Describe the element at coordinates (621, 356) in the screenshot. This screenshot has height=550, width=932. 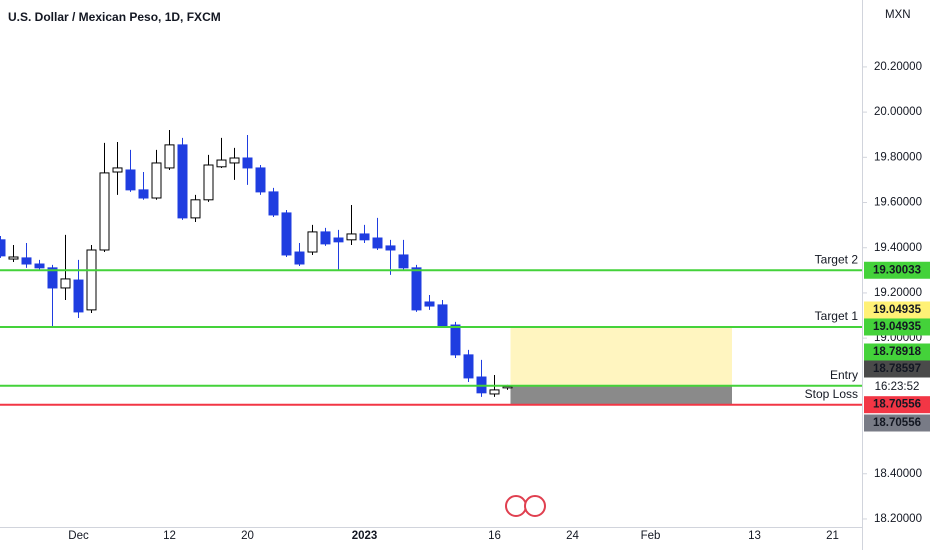
I see `position-target-zone` at that location.